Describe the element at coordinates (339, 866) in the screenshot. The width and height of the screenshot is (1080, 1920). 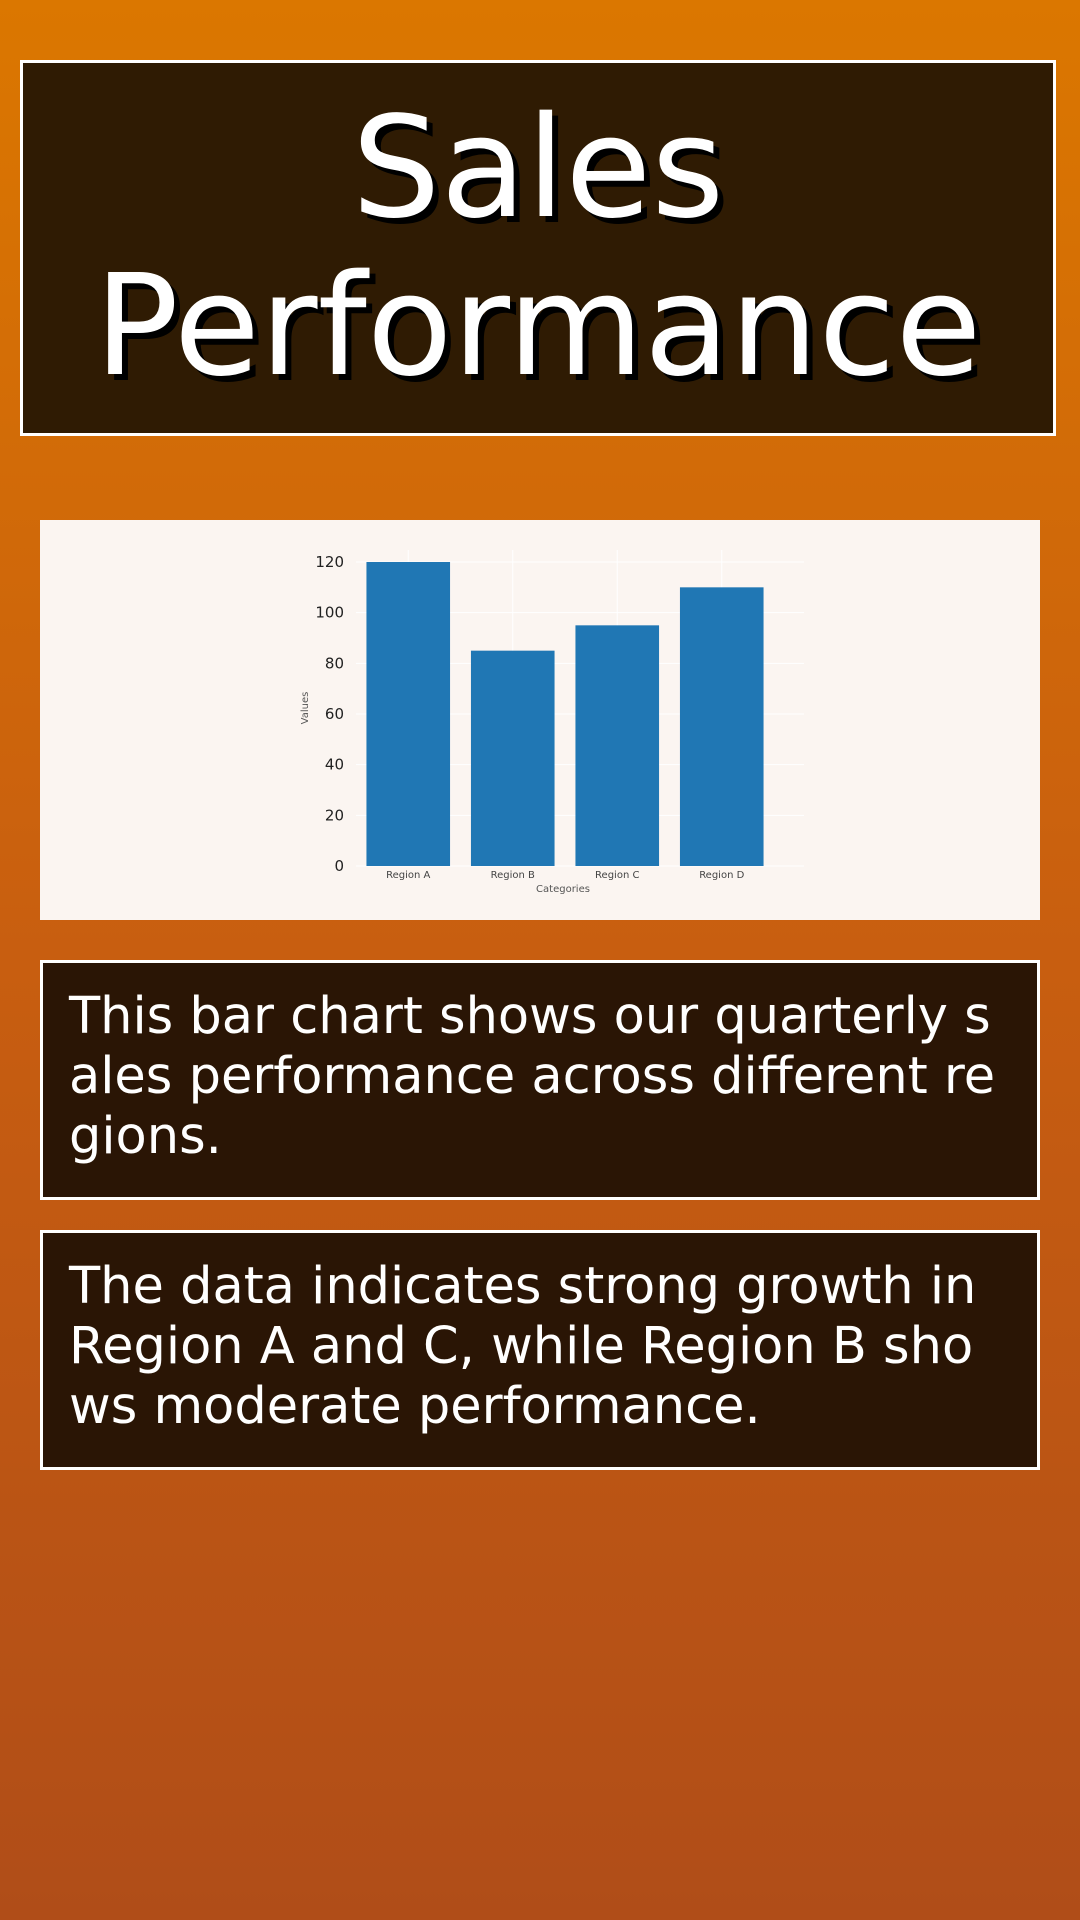
I see `y-tick-label: 0` at that location.